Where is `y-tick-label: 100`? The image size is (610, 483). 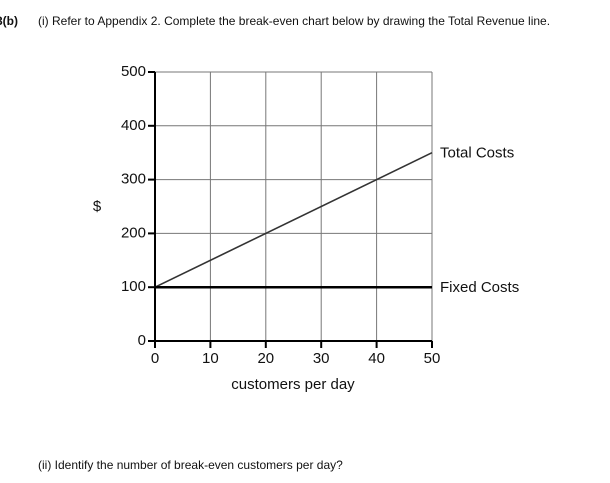 y-tick-label: 100 is located at coordinates (133, 286).